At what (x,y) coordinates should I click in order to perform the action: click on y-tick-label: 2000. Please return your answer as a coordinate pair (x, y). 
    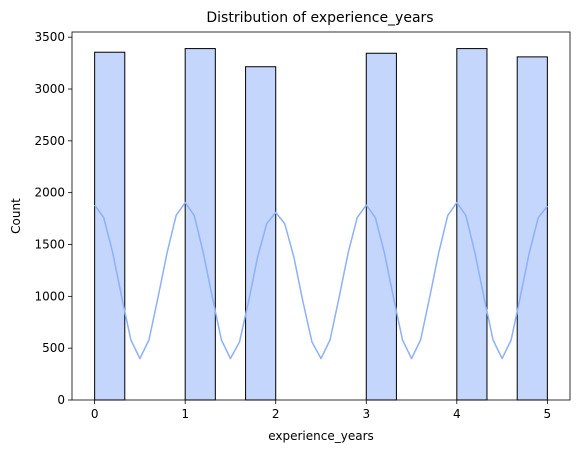
    Looking at the image, I should click on (49, 193).